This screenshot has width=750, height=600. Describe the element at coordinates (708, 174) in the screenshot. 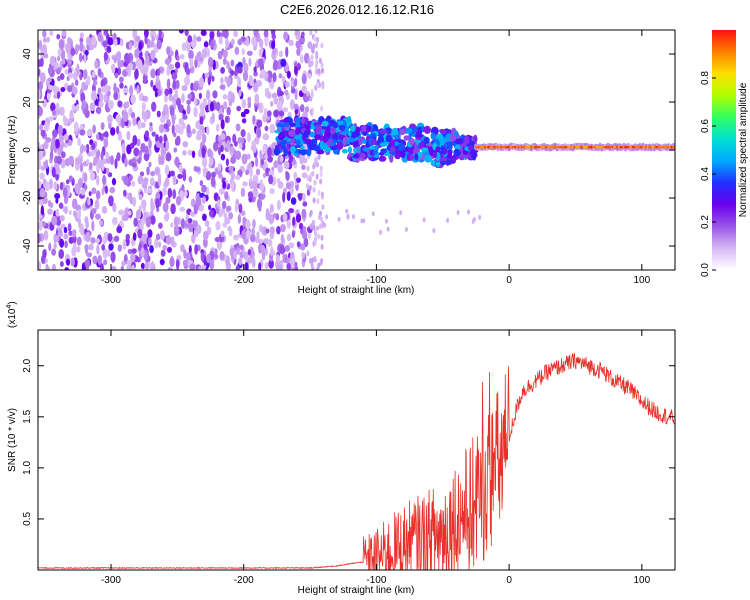

I see `colorbar-ticks: 0.0 0.2 0.4 0.6 0.8` at that location.